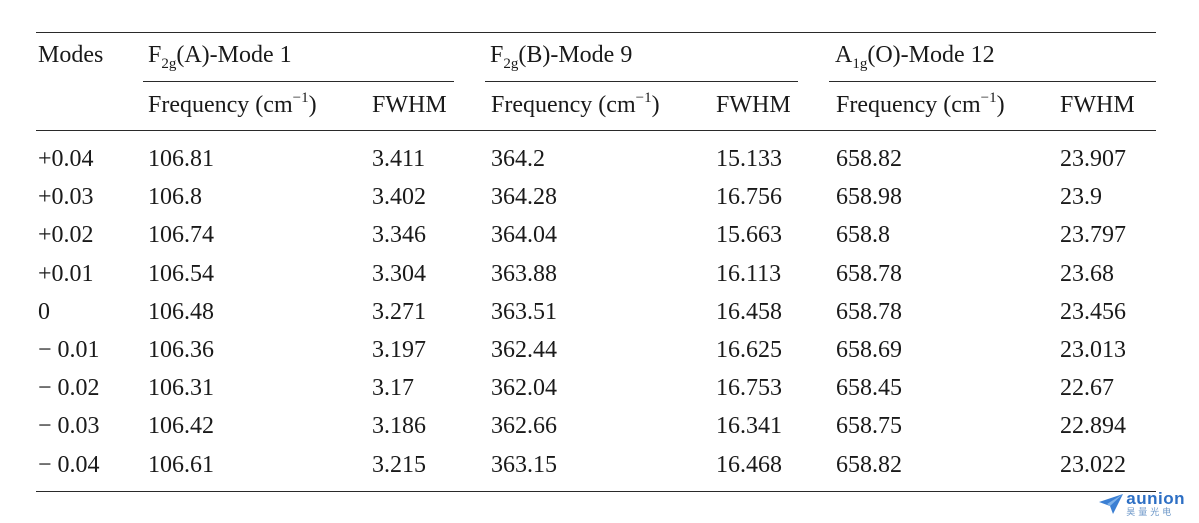 The width and height of the screenshot is (1199, 523). Describe the element at coordinates (524, 350) in the screenshot. I see `table-cell-freq-b: 362.44` at that location.